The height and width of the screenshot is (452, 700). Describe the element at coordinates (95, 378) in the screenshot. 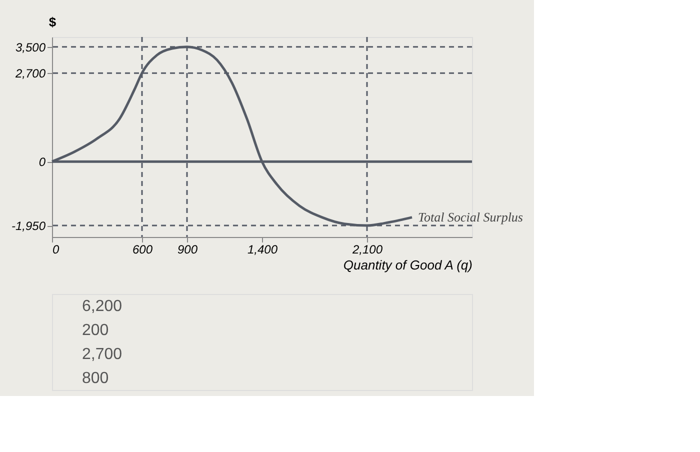

I see `text: 800` at that location.